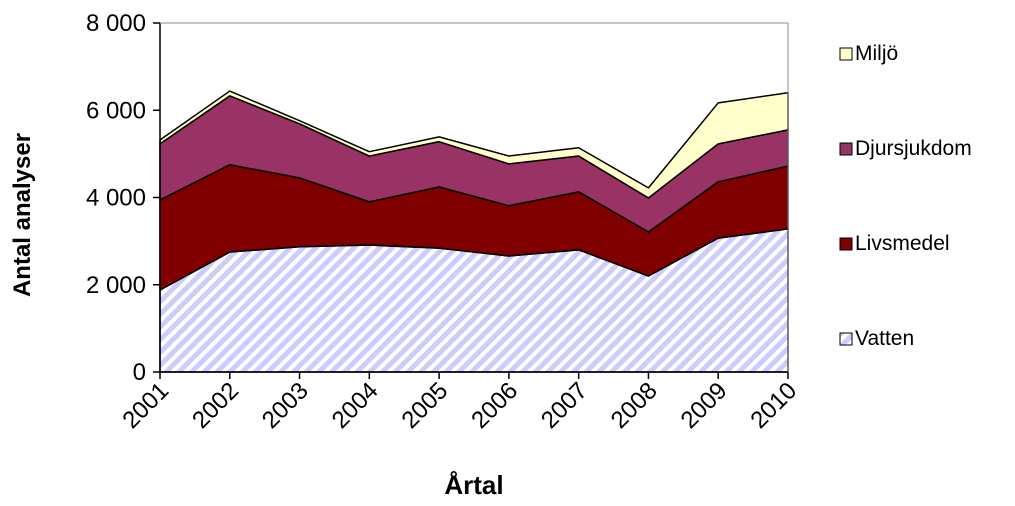  Describe the element at coordinates (355, 405) in the screenshot. I see `x-tick-label: 2004` at that location.